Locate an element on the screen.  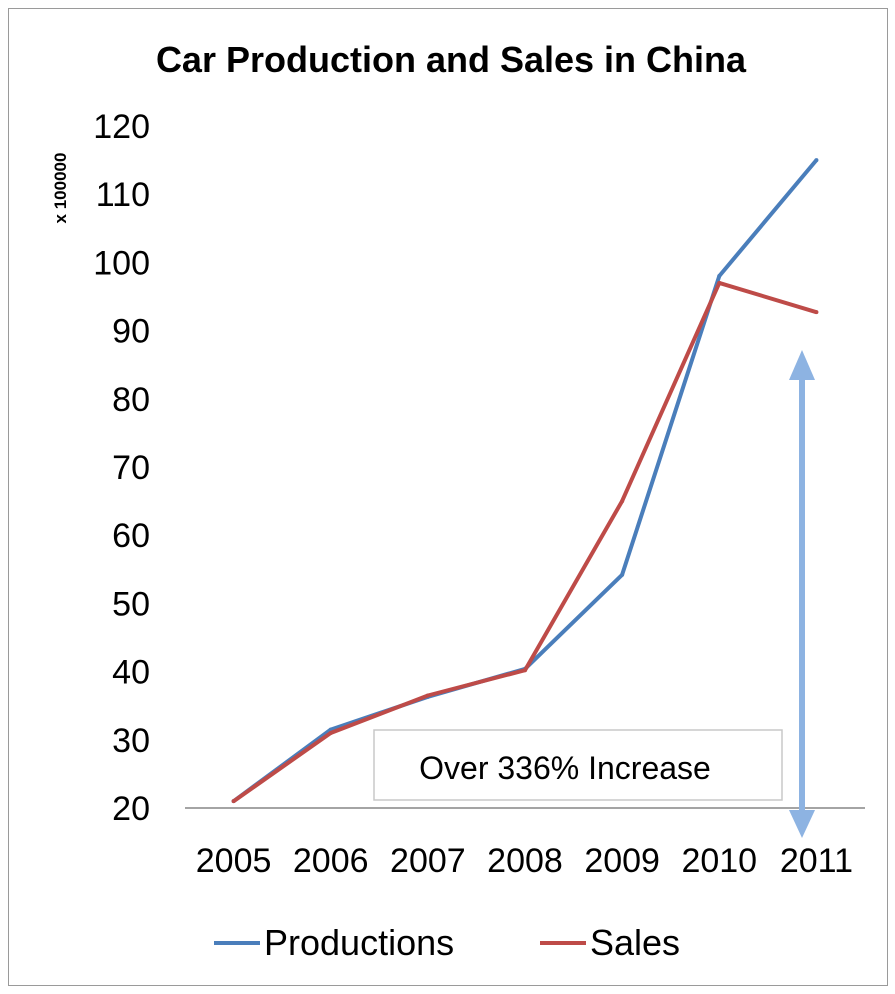
y-tick-label: 120 is located at coordinates (121, 127).